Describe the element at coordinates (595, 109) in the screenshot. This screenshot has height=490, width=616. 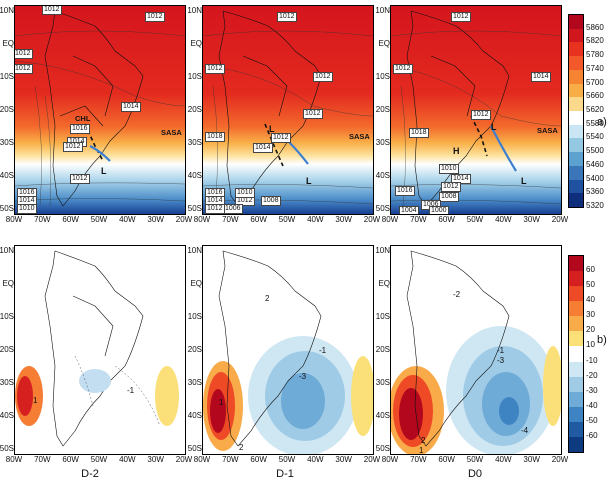
I see `colorbar-label: 5620` at that location.